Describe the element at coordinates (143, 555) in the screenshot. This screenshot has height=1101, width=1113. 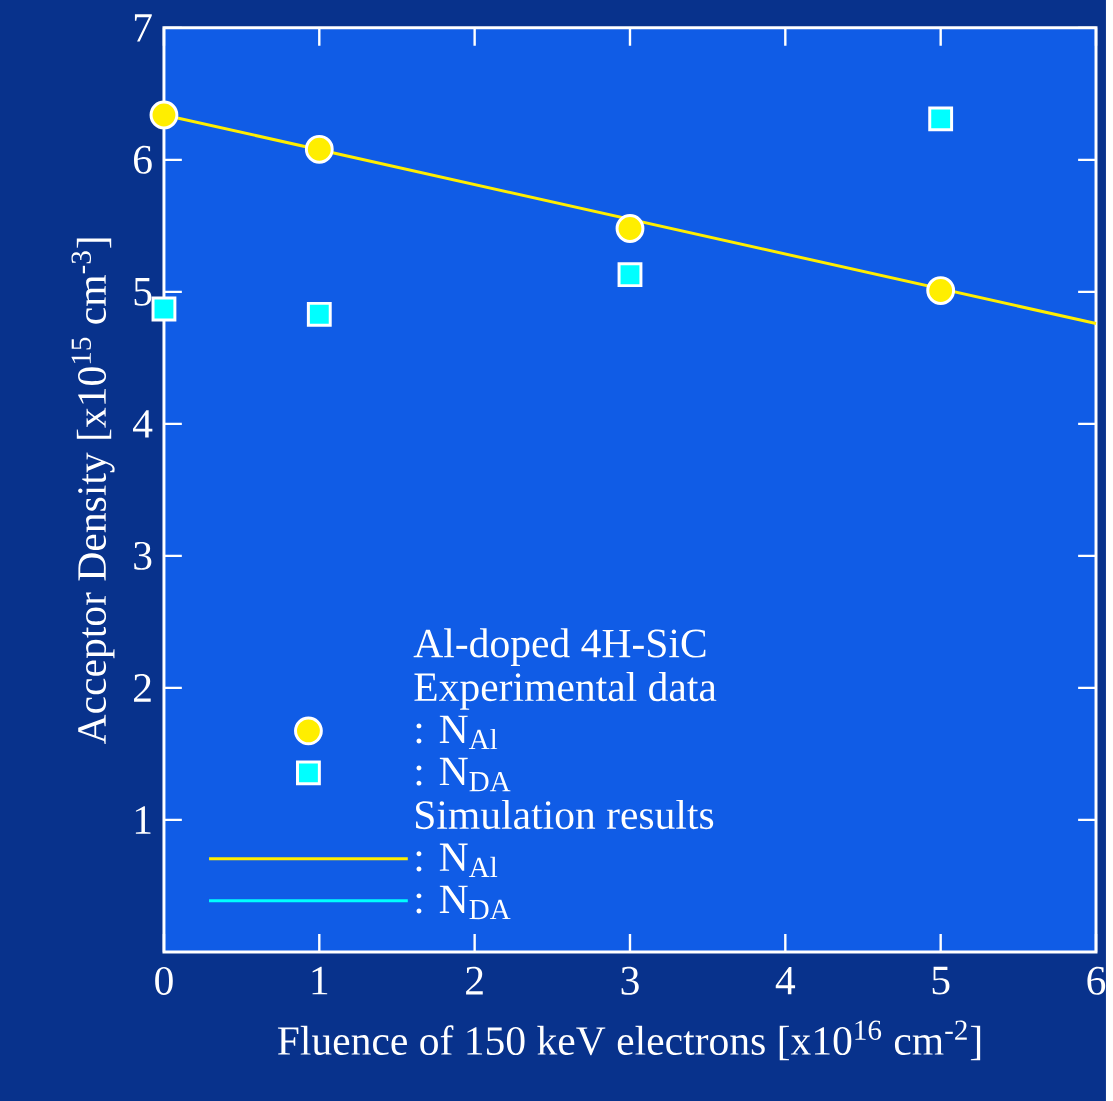
I see `y-tick-label: 3` at that location.